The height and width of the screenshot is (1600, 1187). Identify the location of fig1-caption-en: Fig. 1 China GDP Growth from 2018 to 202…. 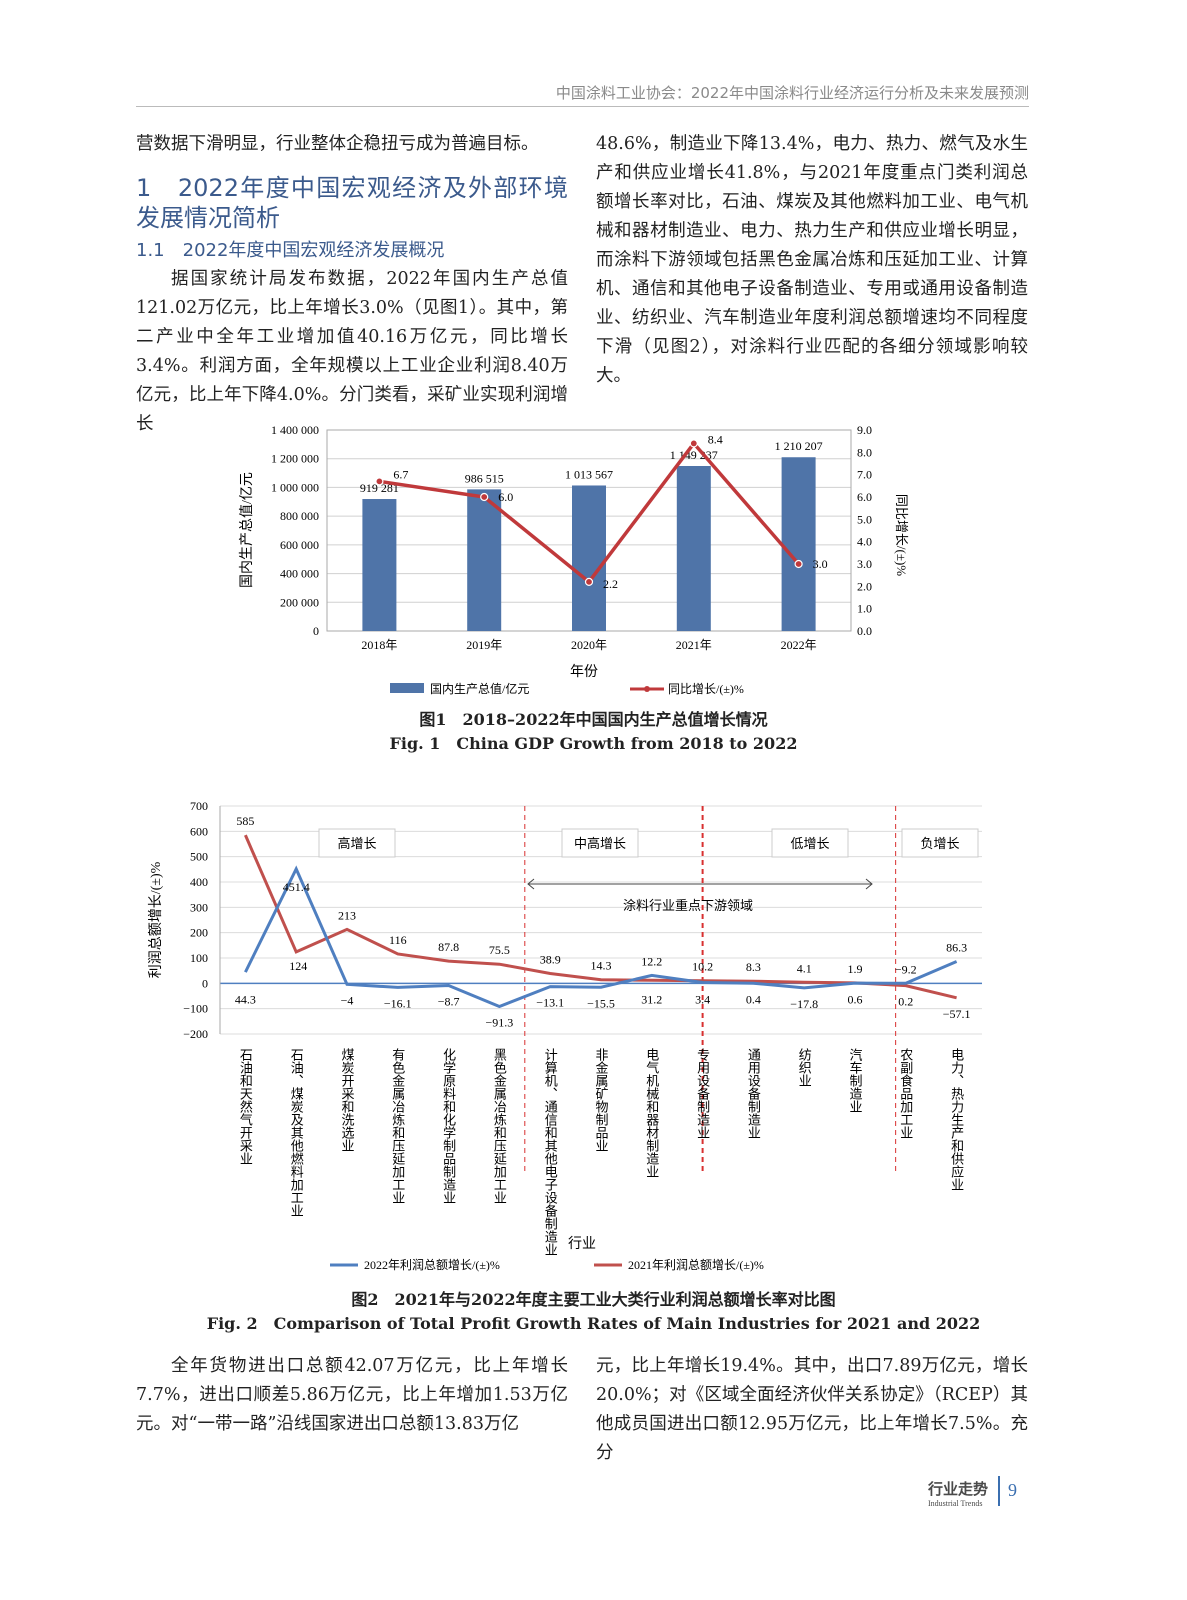
(593, 743).